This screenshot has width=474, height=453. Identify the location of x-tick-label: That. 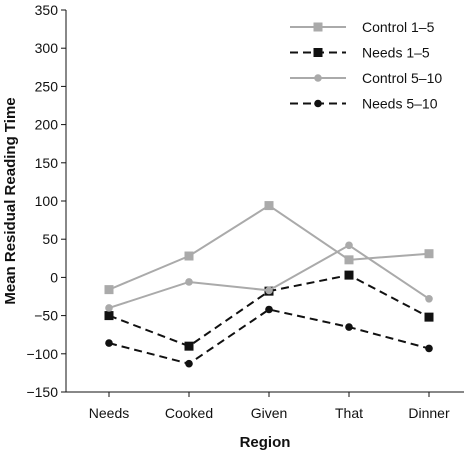
(349, 413).